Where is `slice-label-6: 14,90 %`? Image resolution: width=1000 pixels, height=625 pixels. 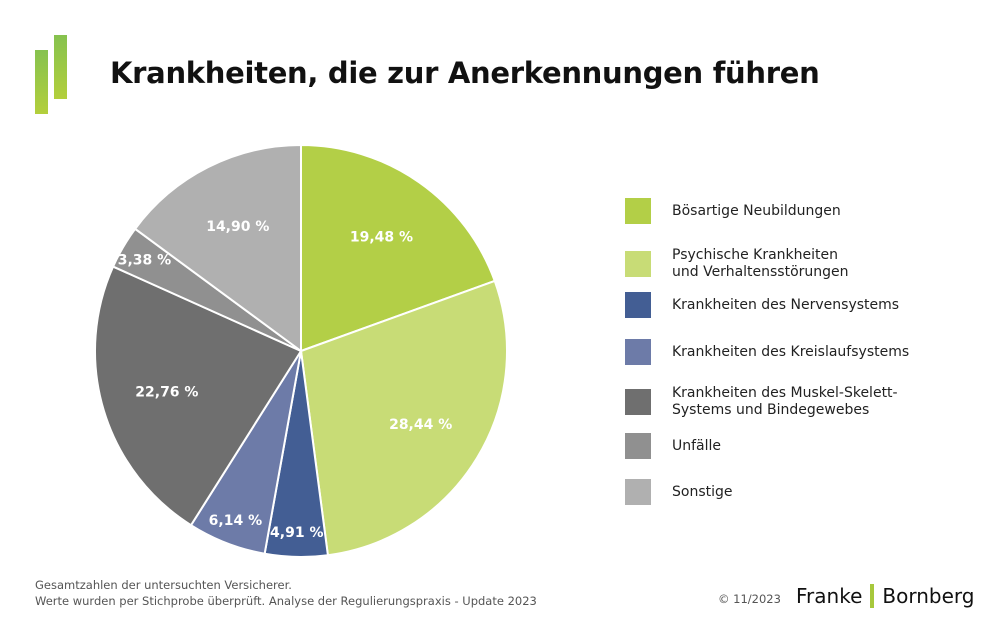
slice-label-6: 14,90 % is located at coordinates (237, 227).